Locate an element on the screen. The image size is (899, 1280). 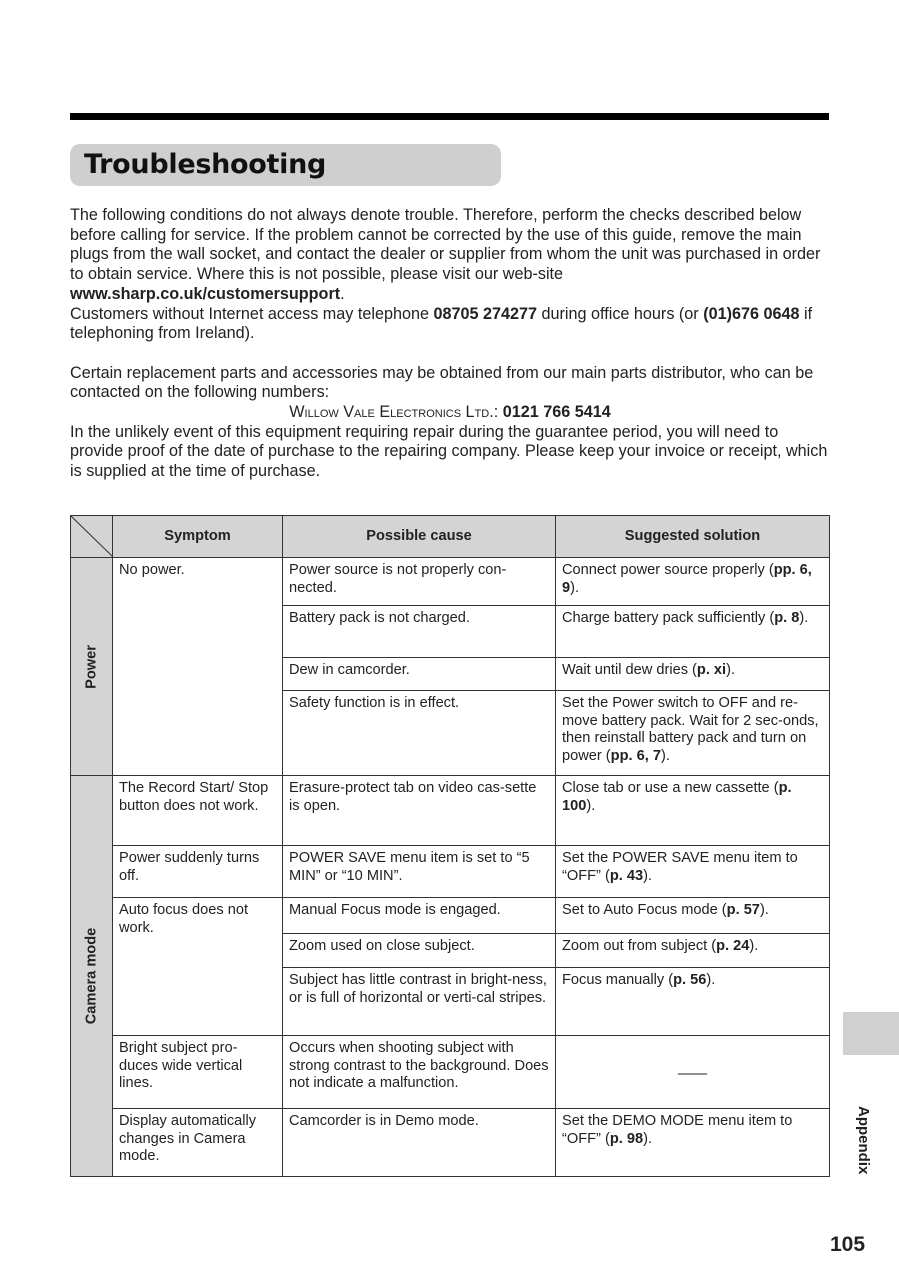
header-cause: Possible cause is located at coordinates (419, 536).